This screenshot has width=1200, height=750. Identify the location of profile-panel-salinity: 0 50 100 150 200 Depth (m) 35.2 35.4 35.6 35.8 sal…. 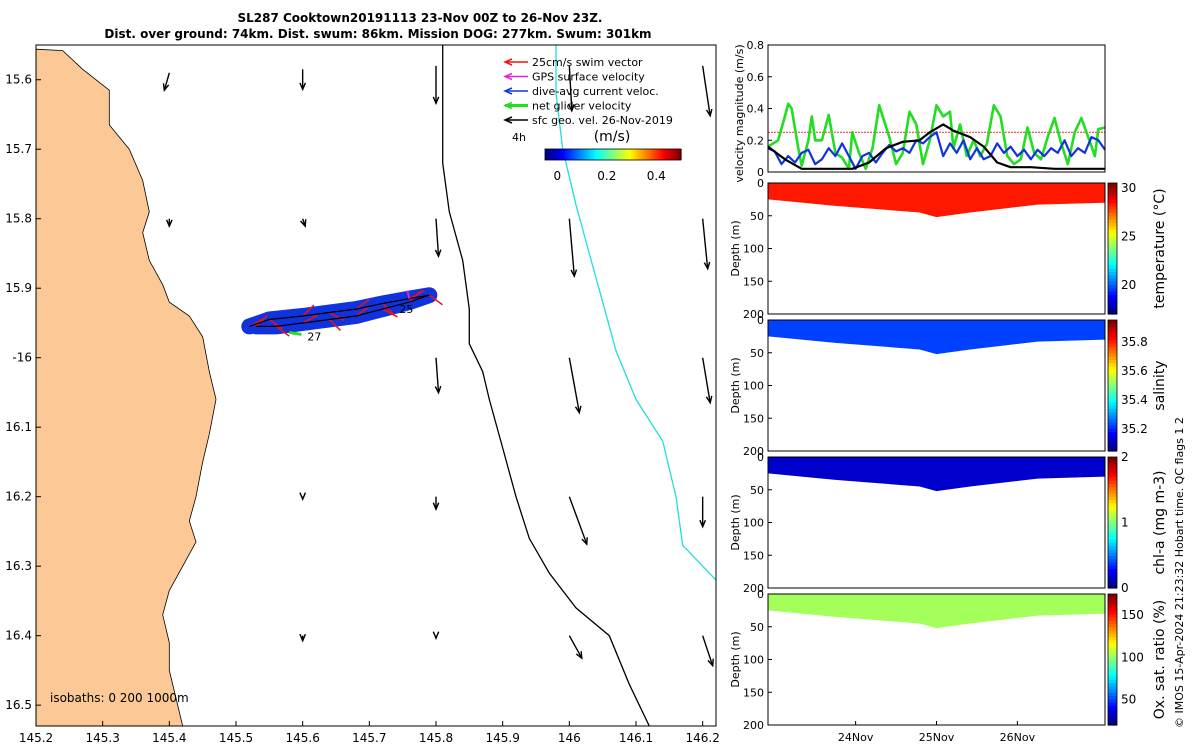
(948, 386).